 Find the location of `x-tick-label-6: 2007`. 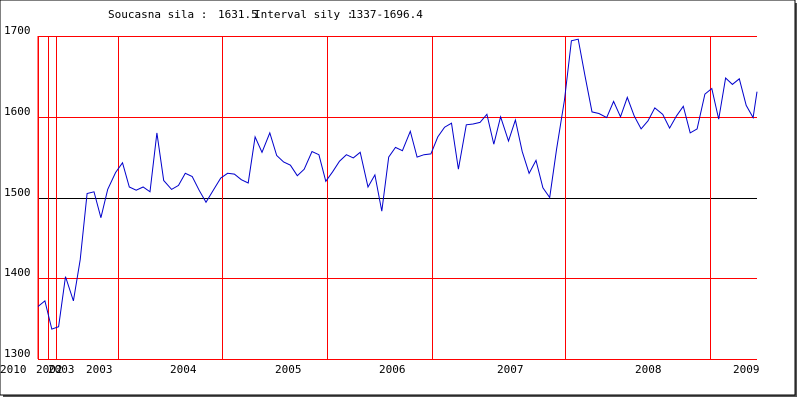

x-tick-label-6: 2007 is located at coordinates (510, 369).